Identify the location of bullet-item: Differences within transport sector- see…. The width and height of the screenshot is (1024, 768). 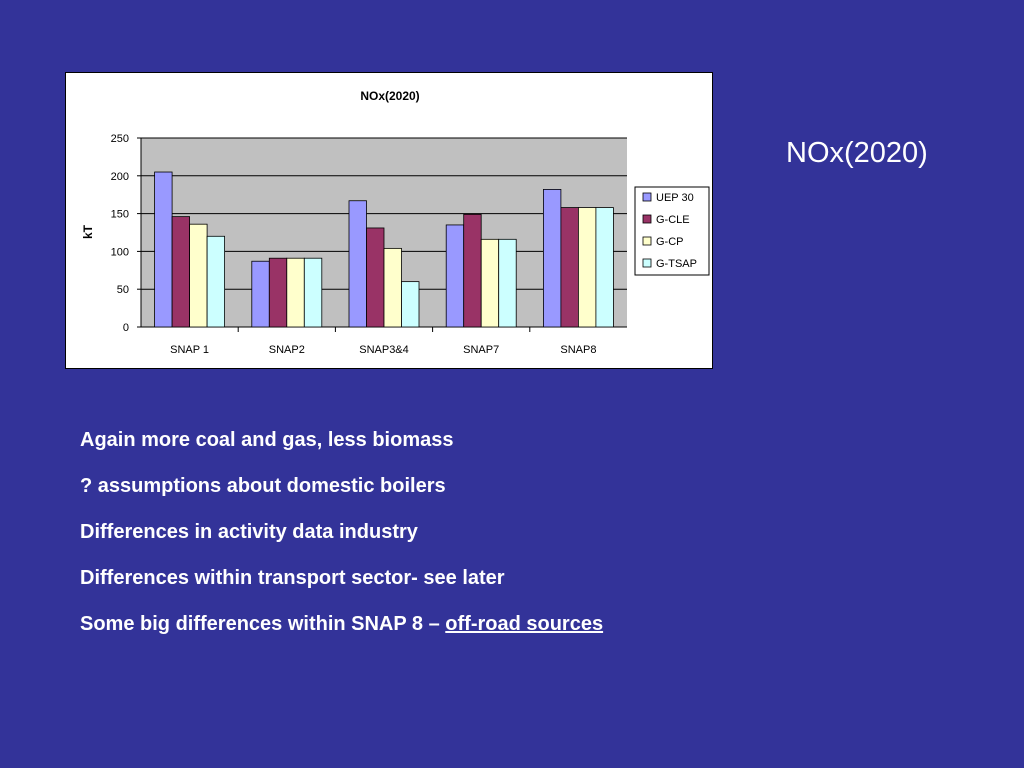
(292, 578).